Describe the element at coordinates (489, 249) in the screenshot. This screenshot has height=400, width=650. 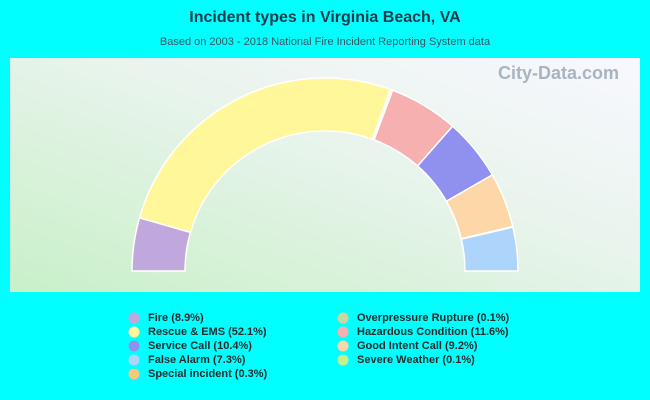
I see `slice` at that location.